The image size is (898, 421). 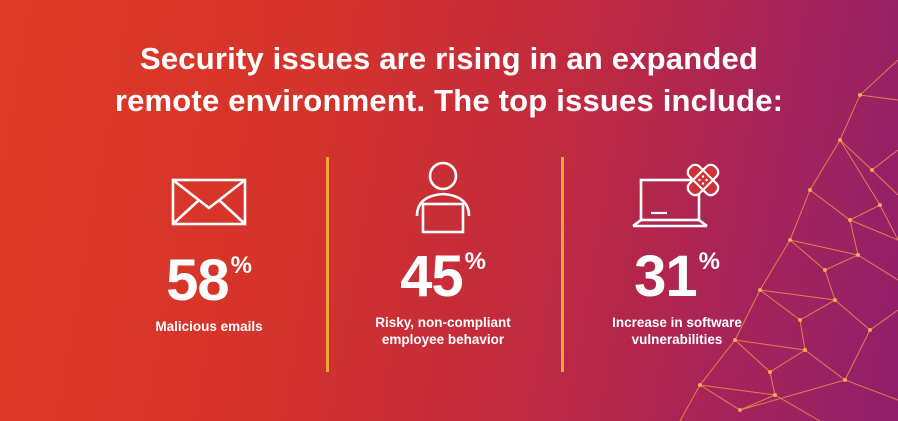 What do you see at coordinates (677, 322) in the screenshot?
I see `stat-label-line: Increase in software` at bounding box center [677, 322].